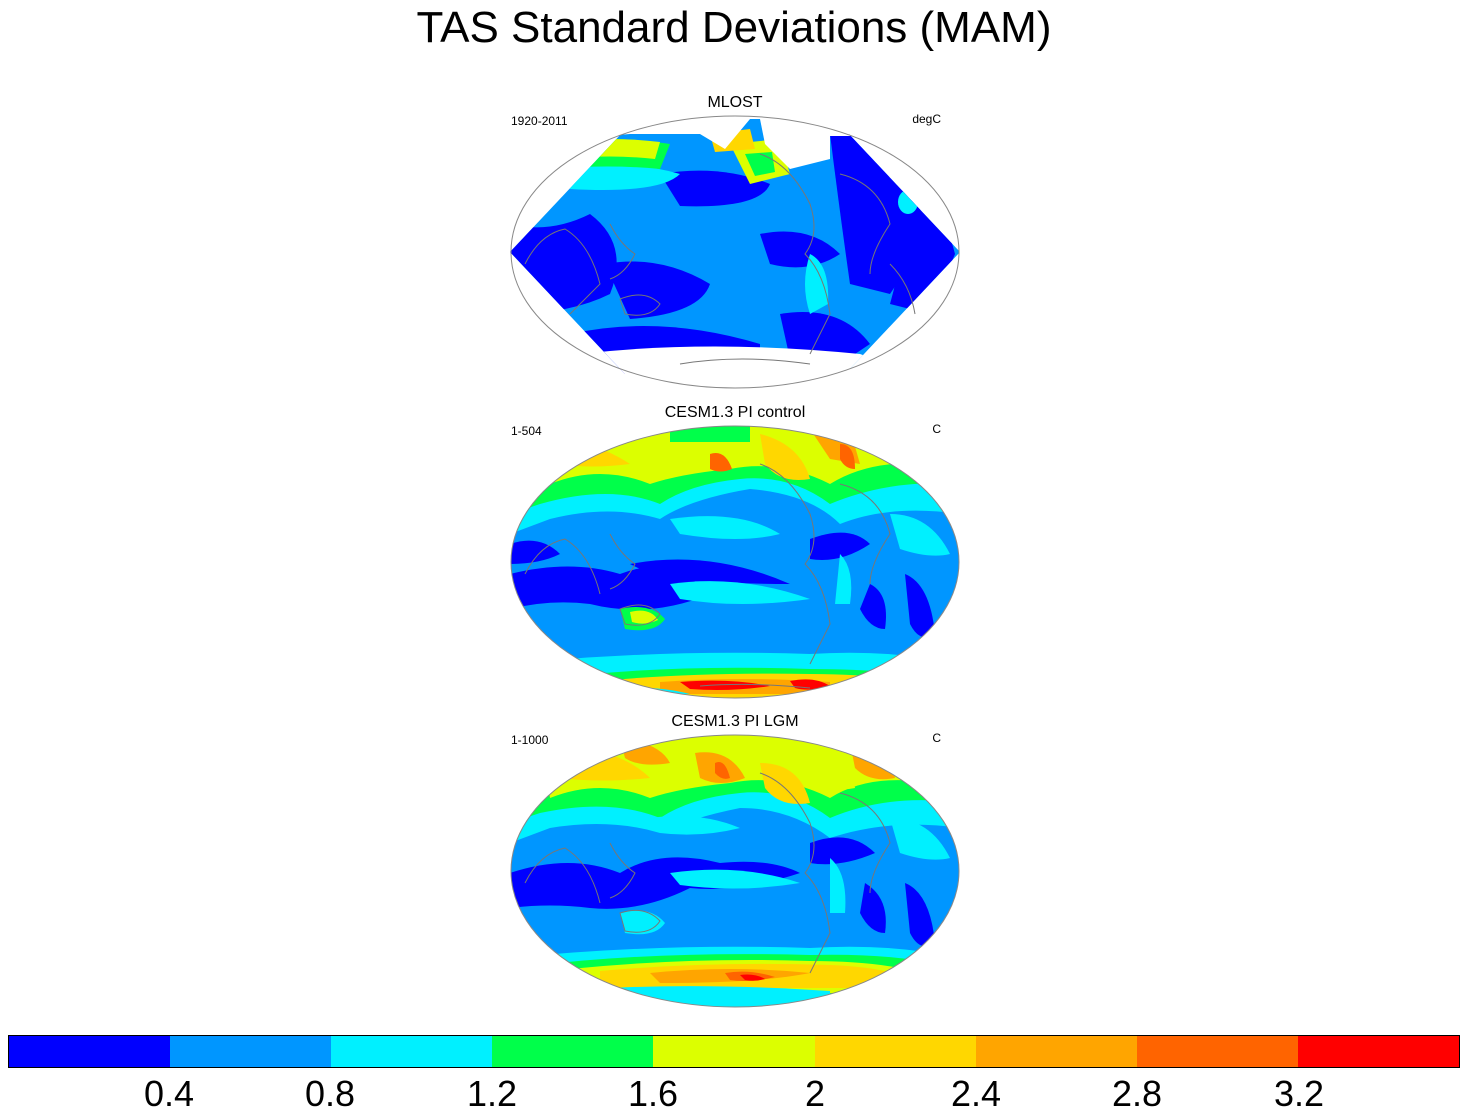 Image resolution: width=1468 pixels, height=1116 pixels. What do you see at coordinates (735, 721) in the screenshot?
I see `panel-title: CESM1.3 PI LGM` at bounding box center [735, 721].